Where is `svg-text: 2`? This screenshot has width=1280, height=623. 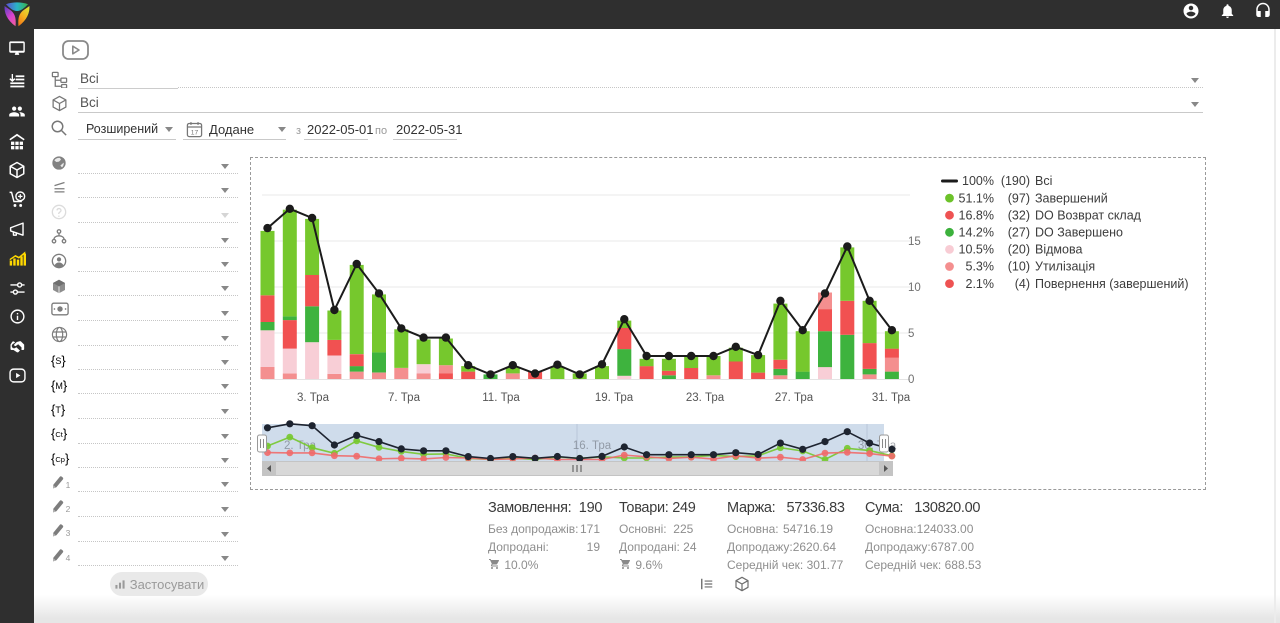 svg-text: 2 is located at coordinates (68, 509).